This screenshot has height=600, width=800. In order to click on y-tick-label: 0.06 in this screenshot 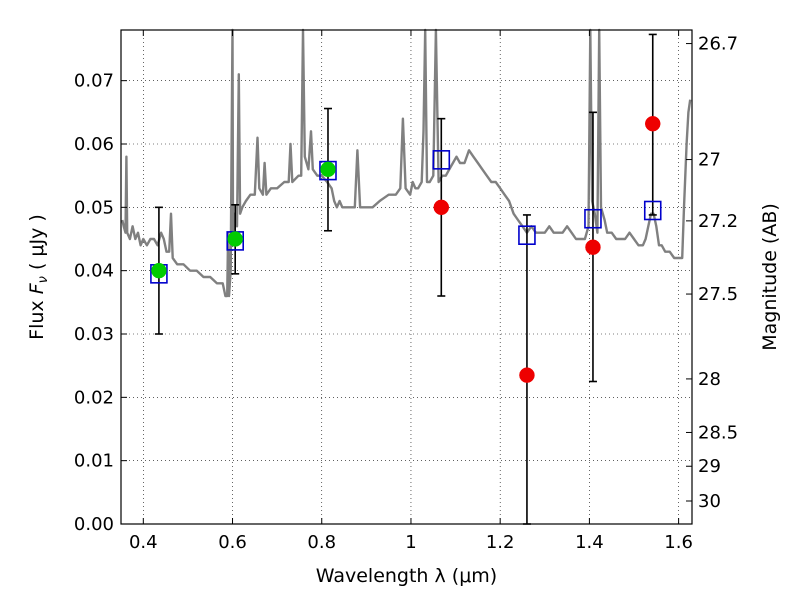, I will do `click(94, 144)`.